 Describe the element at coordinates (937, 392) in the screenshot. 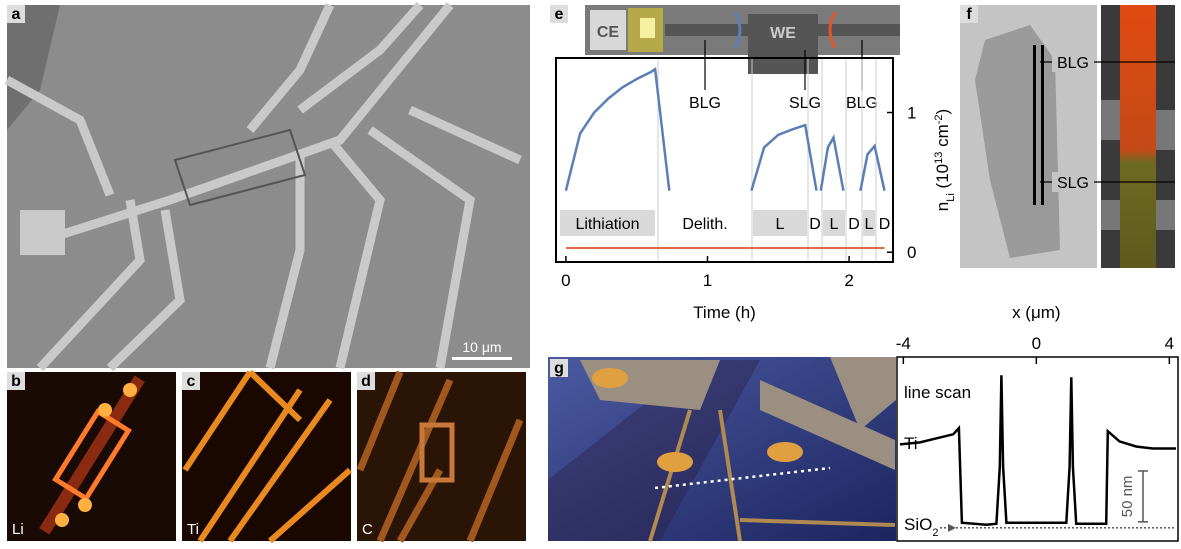

I see `chart-title: line scan` at that location.